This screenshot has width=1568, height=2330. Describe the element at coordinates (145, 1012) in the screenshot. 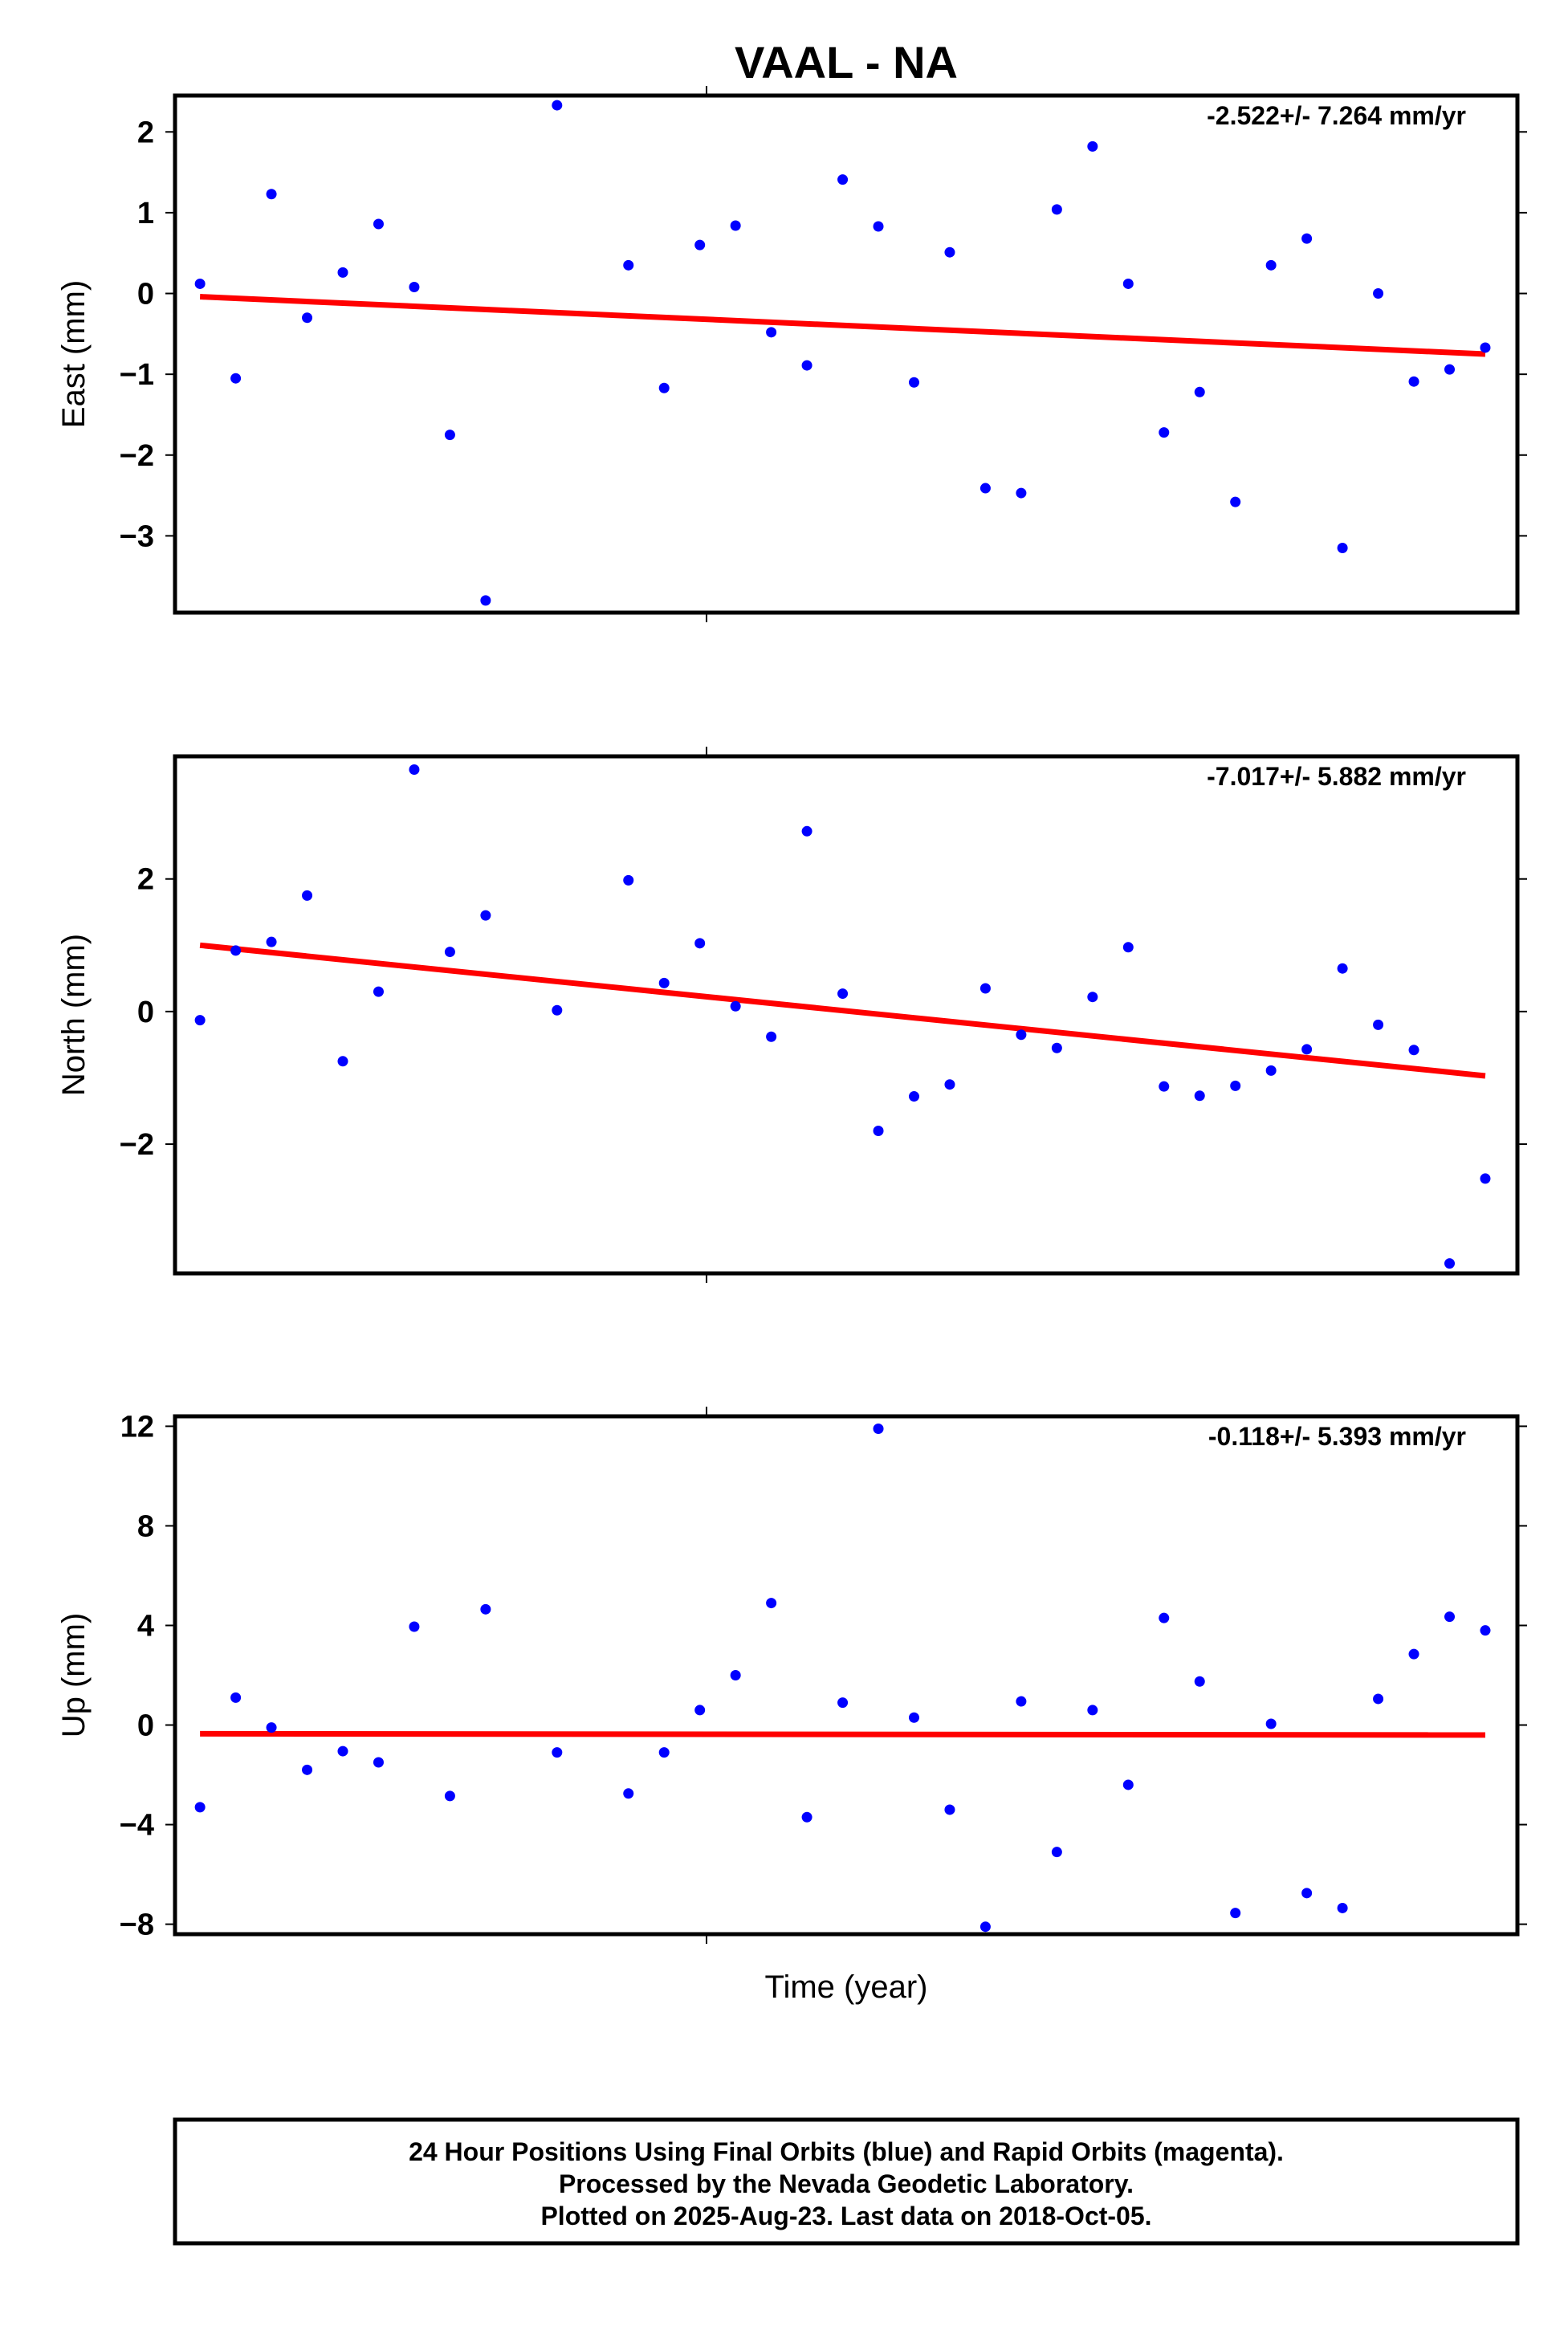

I see `north-ytick-label: 0` at that location.